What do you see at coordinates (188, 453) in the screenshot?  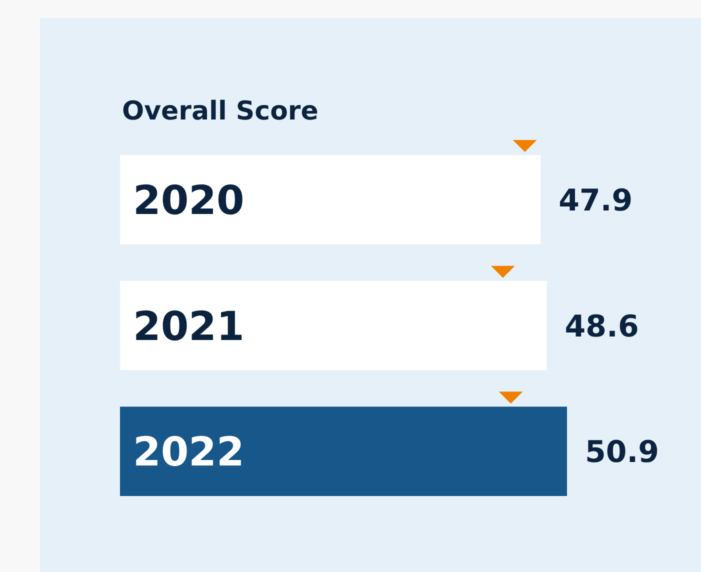 I see `y-tick-label: 2022` at bounding box center [188, 453].